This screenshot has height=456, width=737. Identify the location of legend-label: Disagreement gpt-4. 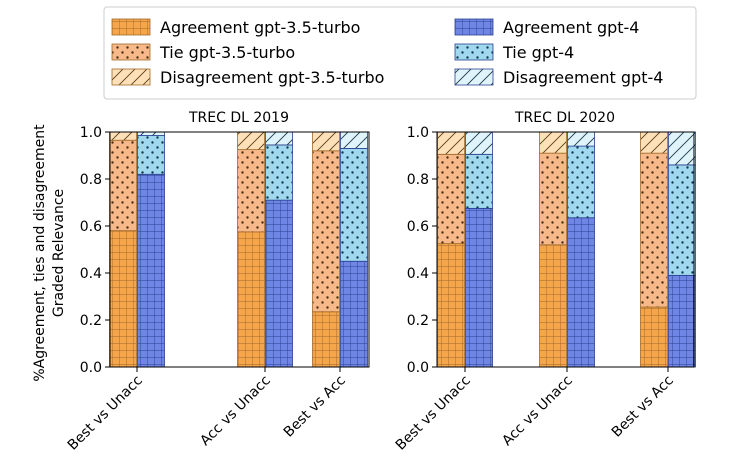
(583, 77).